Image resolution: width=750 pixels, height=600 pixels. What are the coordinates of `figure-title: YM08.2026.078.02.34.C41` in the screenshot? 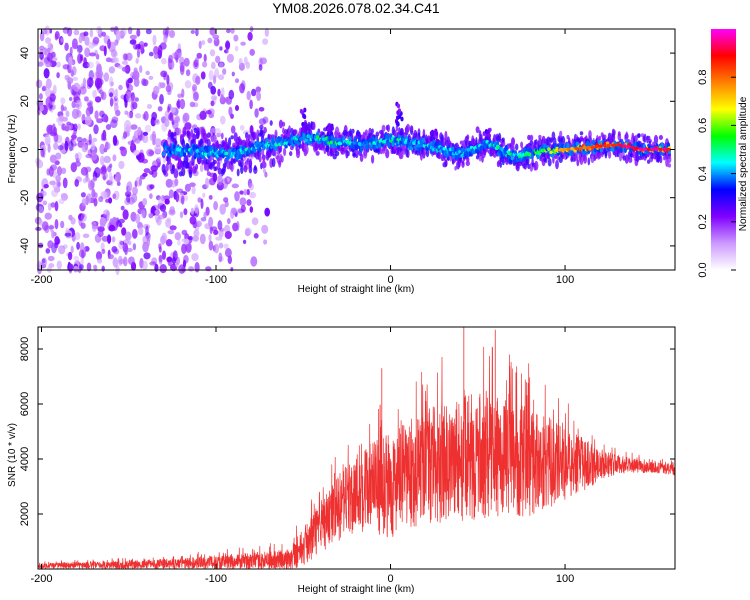 It's located at (356, 8).